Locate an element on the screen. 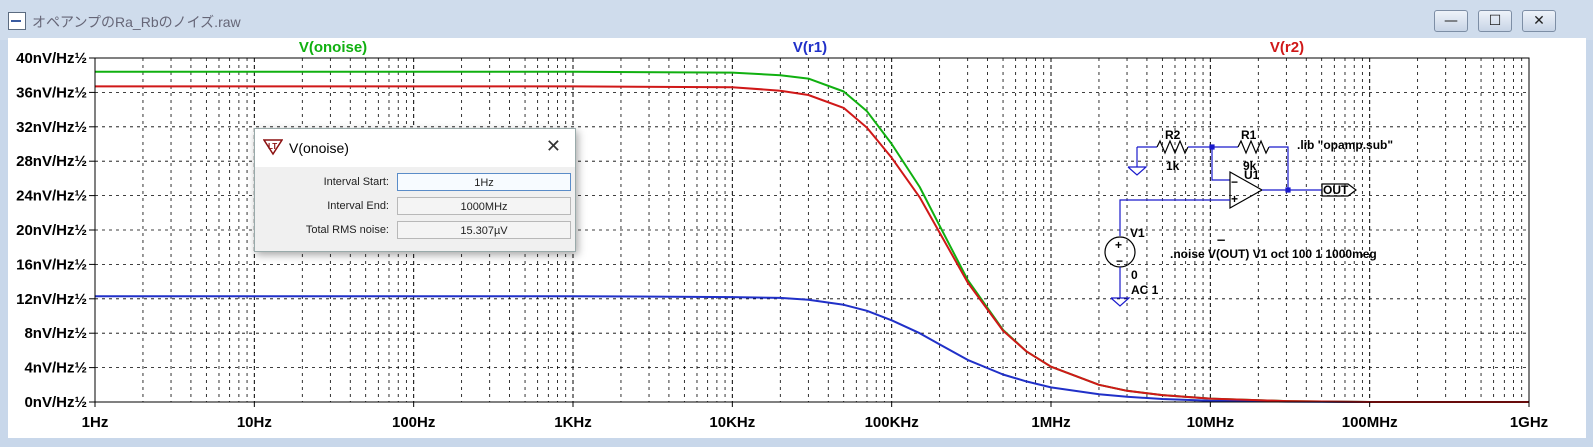 Image resolution: width=1593 pixels, height=447 pixels. out-port-icon is located at coordinates (1339, 190).